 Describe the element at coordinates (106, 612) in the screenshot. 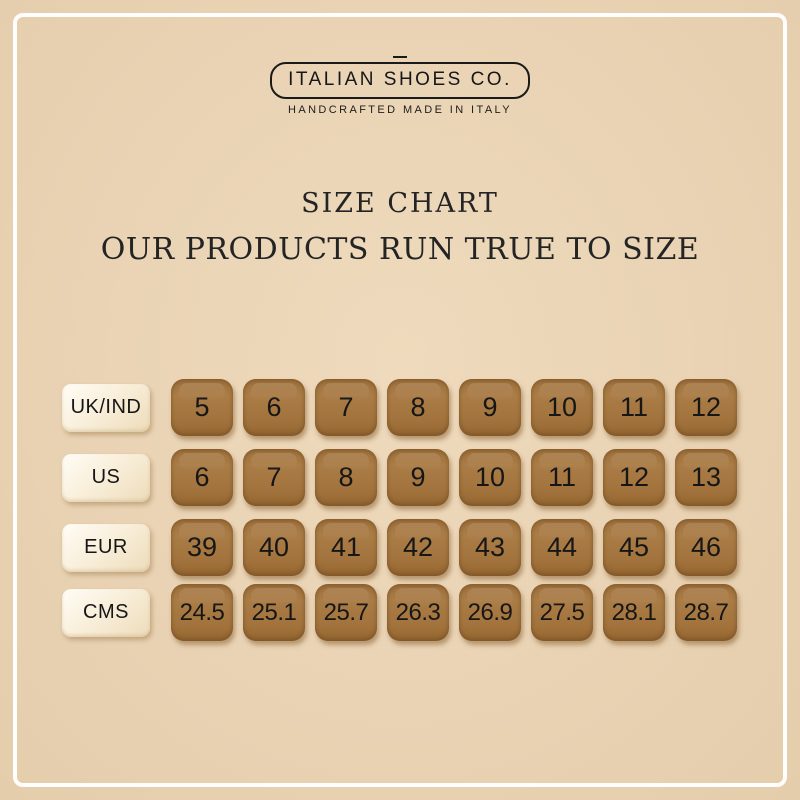

I see `size-system-label: CMS` at that location.